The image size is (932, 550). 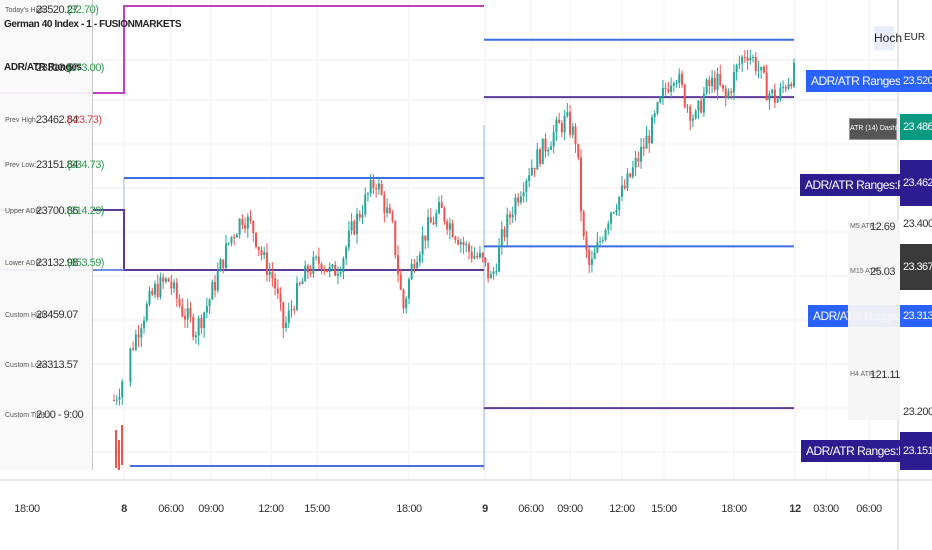 What do you see at coordinates (84, 120) in the screenshot?
I see `dash-change: (-23.73)` at bounding box center [84, 120].